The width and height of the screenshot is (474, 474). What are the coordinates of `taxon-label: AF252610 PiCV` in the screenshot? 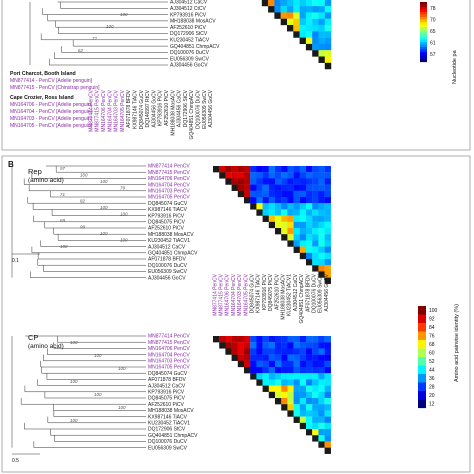 It's located at (166, 405).